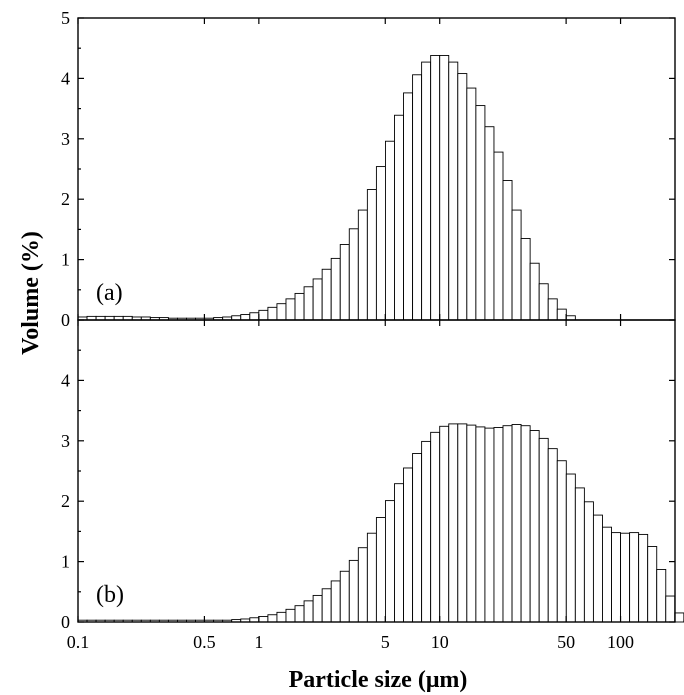 The image size is (684, 695). Describe the element at coordinates (31, 293) in the screenshot. I see `y-axis-title: Volume (%)` at that location.